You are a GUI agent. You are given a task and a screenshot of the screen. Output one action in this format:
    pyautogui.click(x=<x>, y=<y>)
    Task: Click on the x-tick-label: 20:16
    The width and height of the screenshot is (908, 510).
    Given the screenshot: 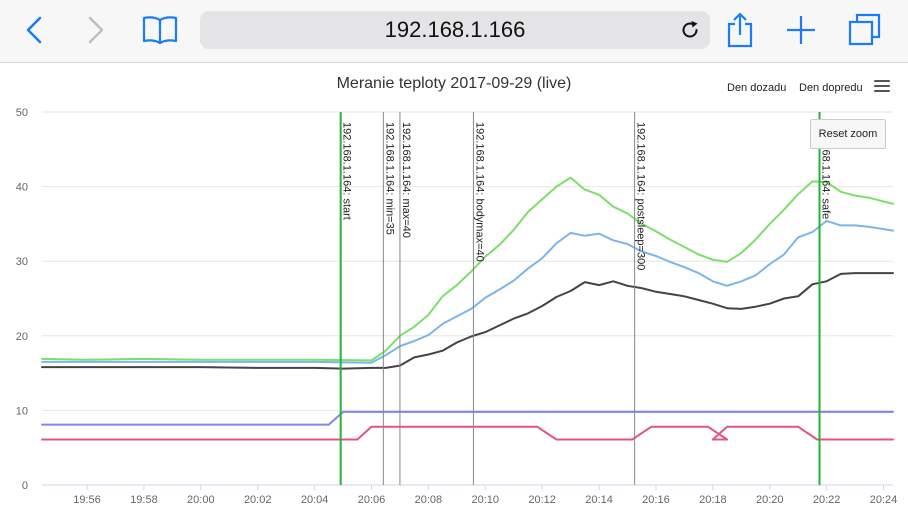 What is the action you would take?
    pyautogui.click(x=656, y=500)
    